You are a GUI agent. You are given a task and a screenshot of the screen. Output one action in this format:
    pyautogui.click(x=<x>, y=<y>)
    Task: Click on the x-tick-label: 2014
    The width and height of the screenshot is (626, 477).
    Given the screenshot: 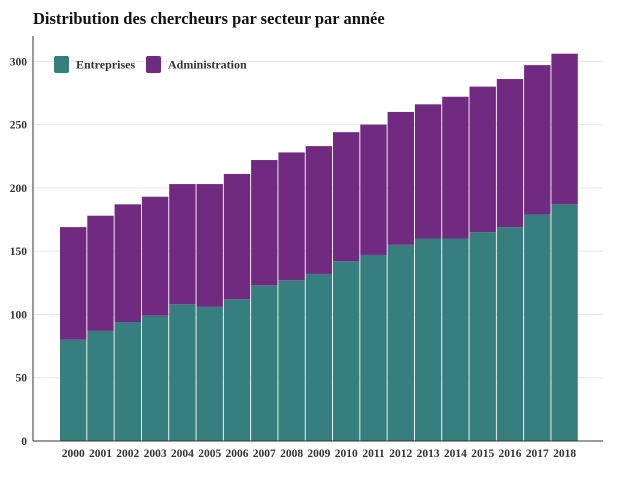 What is the action you would take?
    pyautogui.click(x=455, y=454)
    